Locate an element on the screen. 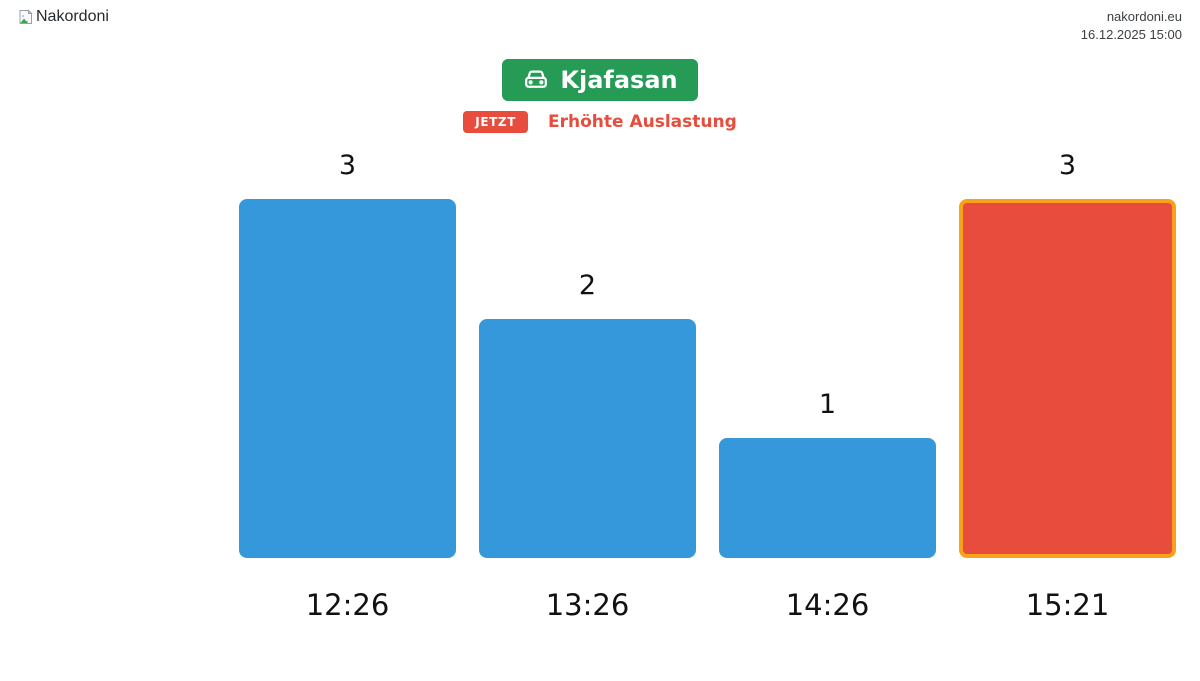 This screenshot has height=681, width=1200. header-meta: nakordoni.eu 16.12.2025 15:00 is located at coordinates (1131, 25).